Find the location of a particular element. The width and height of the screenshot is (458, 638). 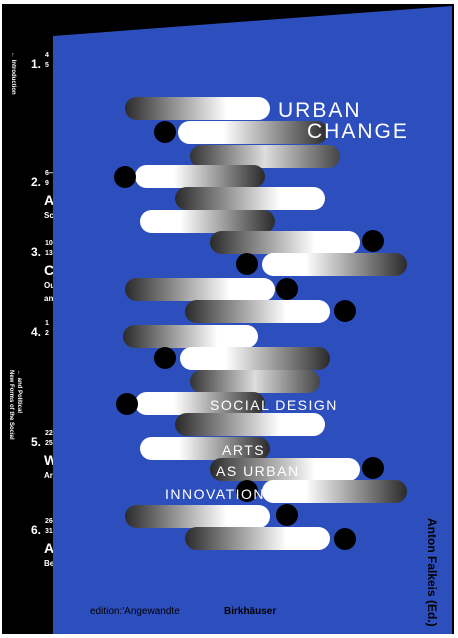

page-range: 25 is located at coordinates (49, 443).